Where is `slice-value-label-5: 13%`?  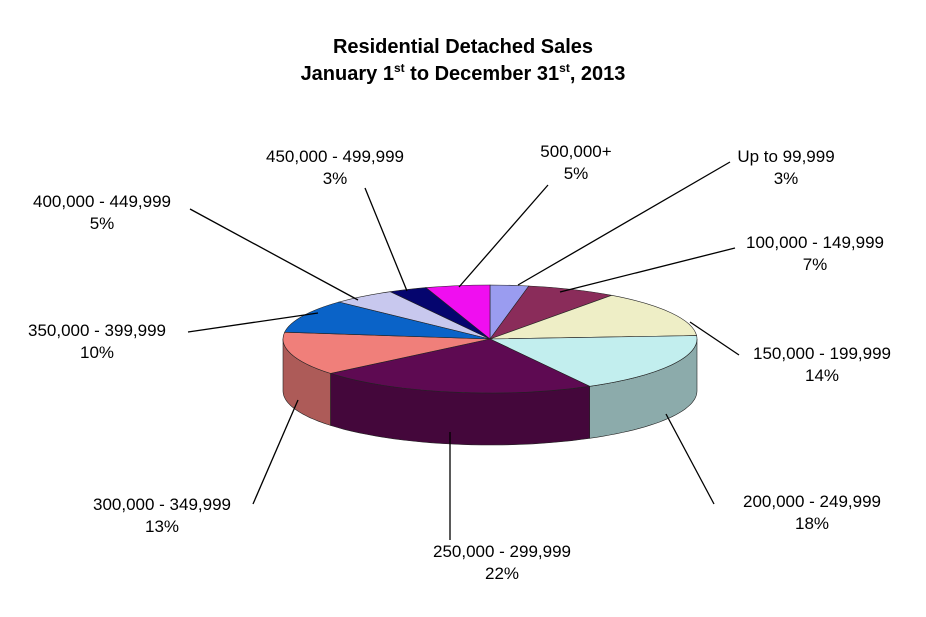 slice-value-label-5: 13% is located at coordinates (162, 526).